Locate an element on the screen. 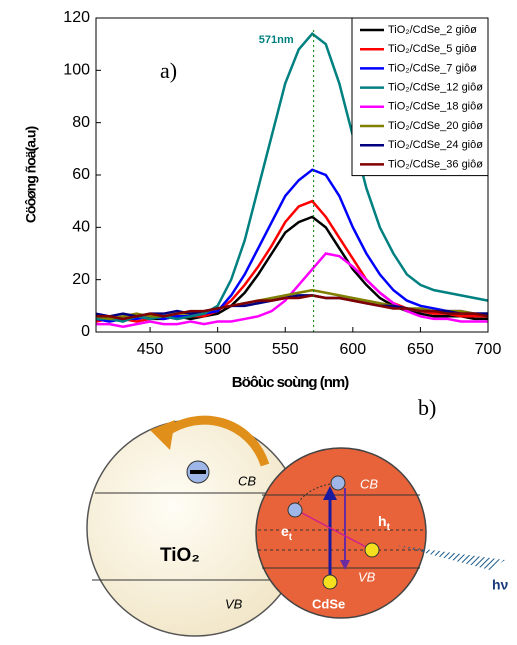  recombination is located at coordinates (334, 530).